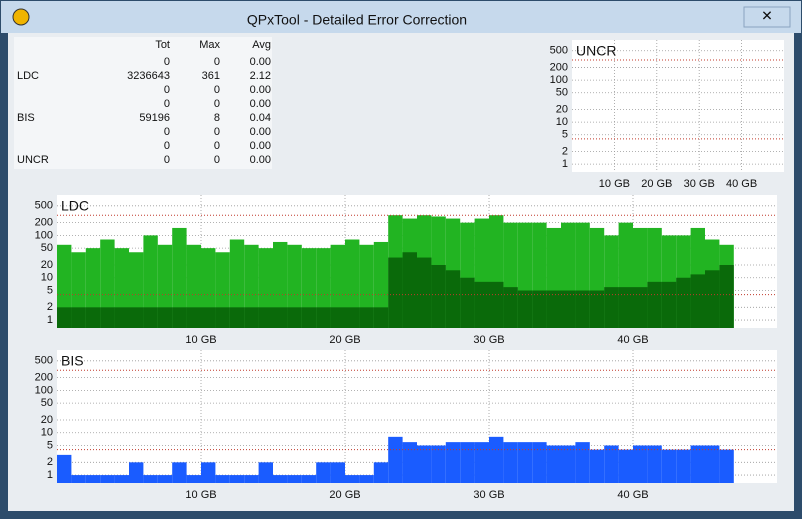  Describe the element at coordinates (596, 51) in the screenshot. I see `chart-title: UNCR` at that location.